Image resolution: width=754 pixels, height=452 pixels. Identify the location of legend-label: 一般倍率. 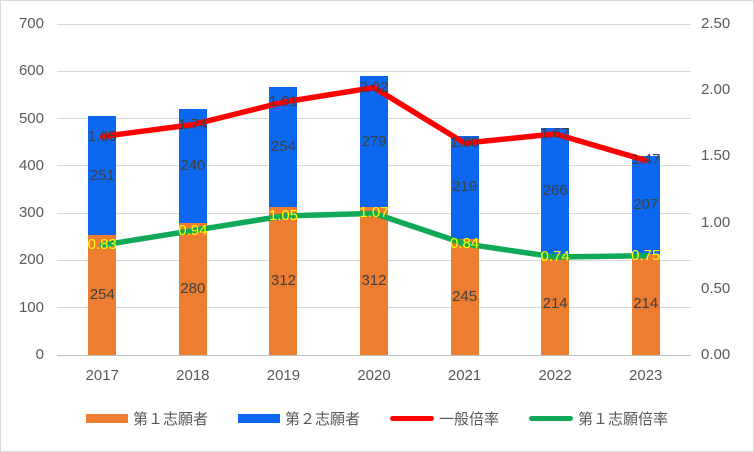
(469, 419).